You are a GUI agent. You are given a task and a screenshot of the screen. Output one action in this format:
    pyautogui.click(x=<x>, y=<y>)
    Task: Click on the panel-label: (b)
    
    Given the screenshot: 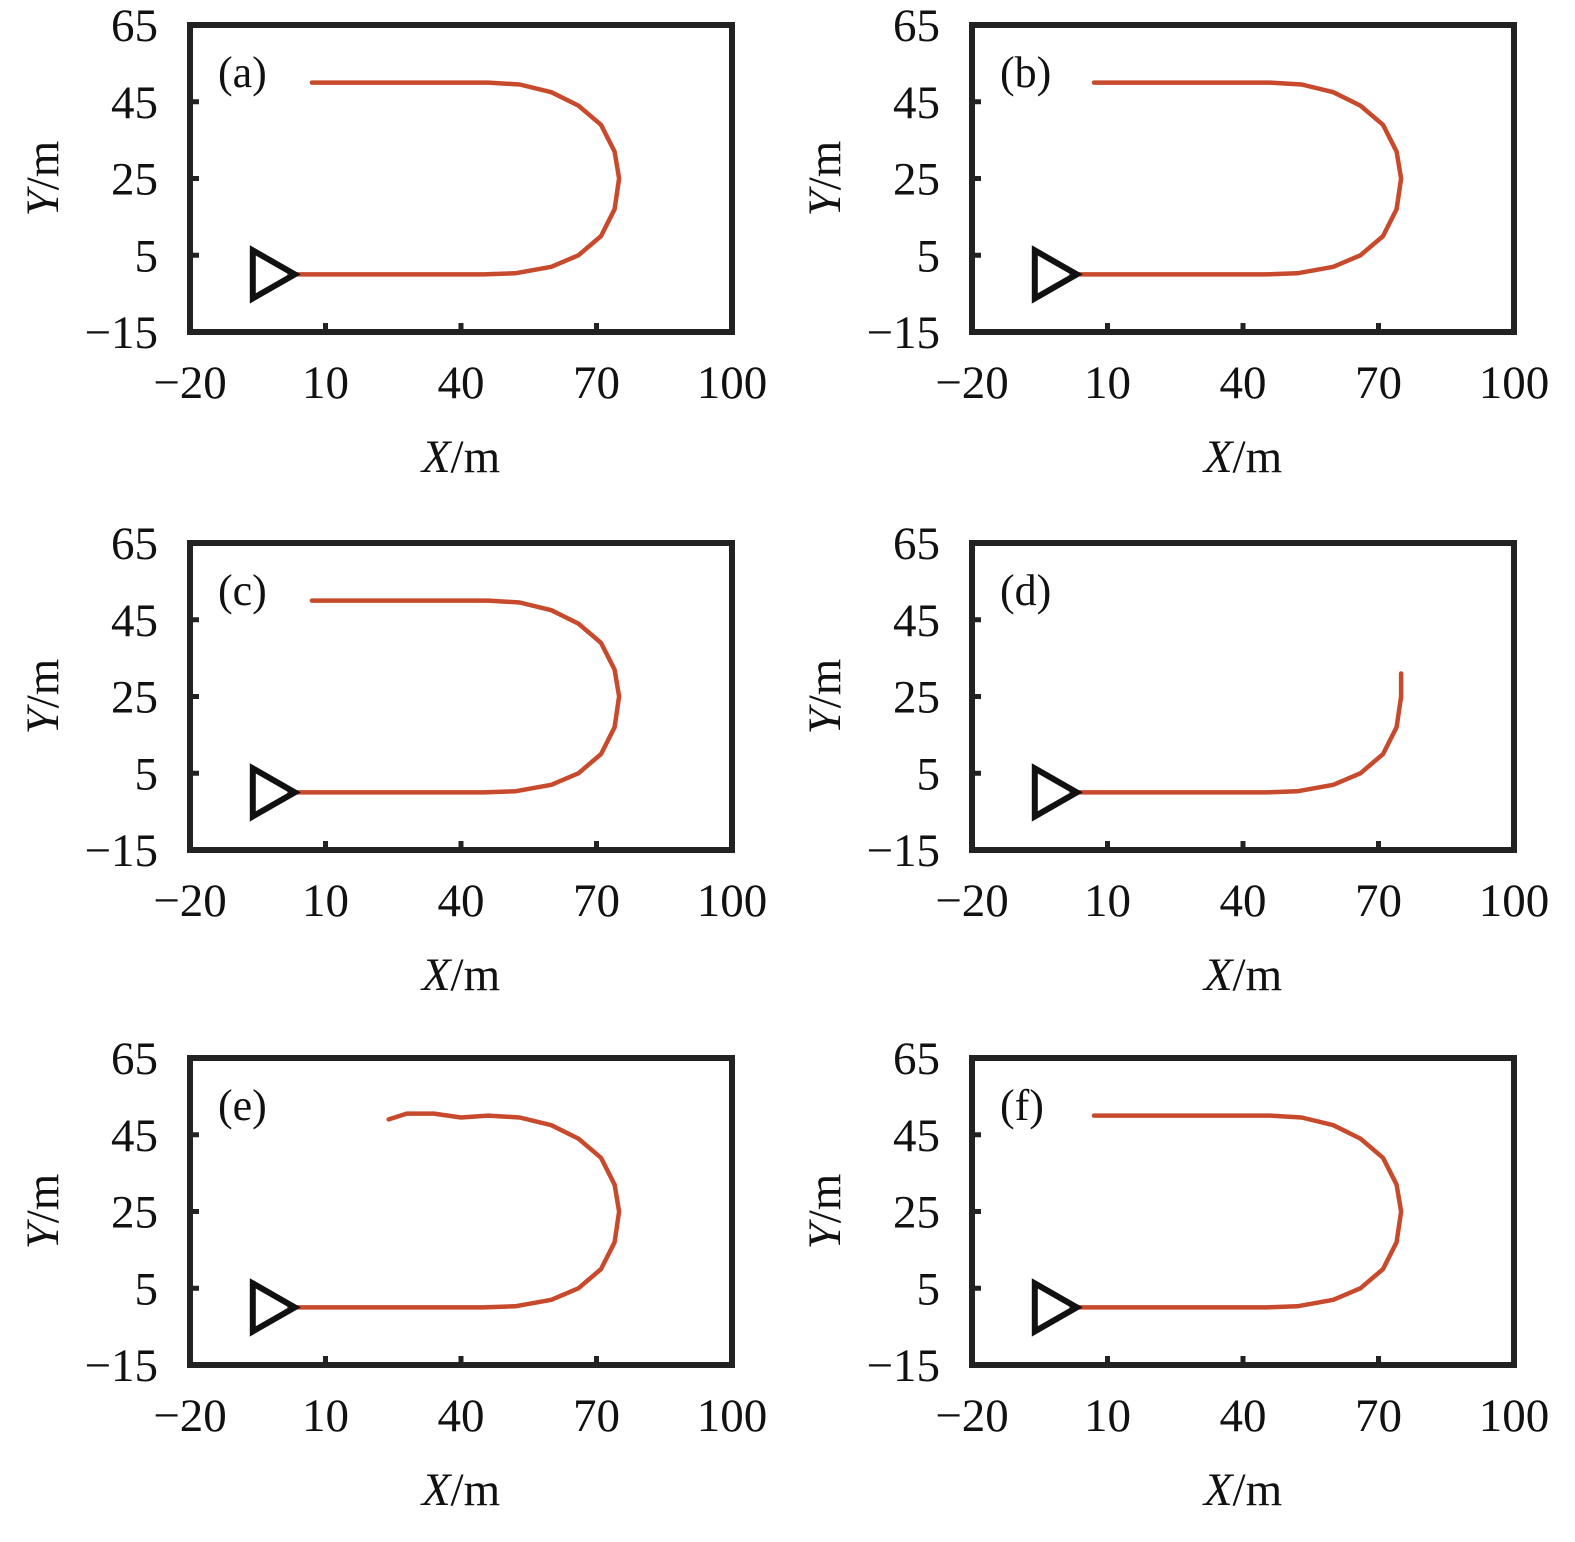 What is the action you would take?
    pyautogui.click(x=1025, y=72)
    